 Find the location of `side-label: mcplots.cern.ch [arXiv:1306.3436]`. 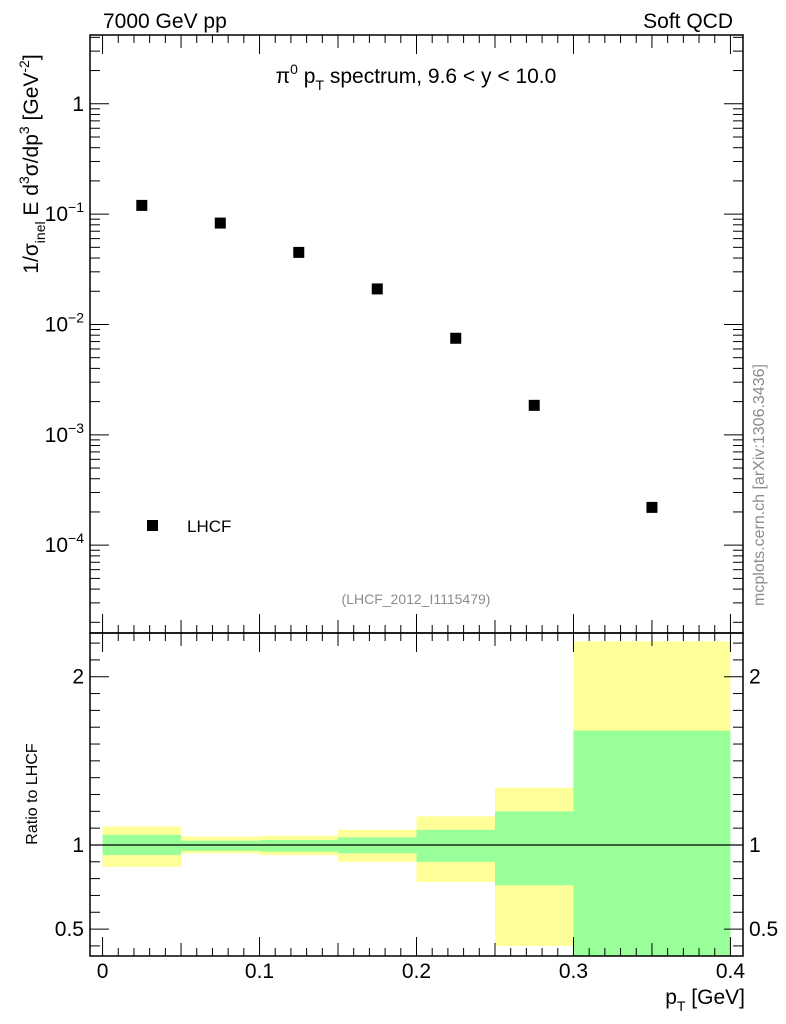

side-label: mcplots.cern.ch [arXiv:1306.3436] is located at coordinates (759, 485).